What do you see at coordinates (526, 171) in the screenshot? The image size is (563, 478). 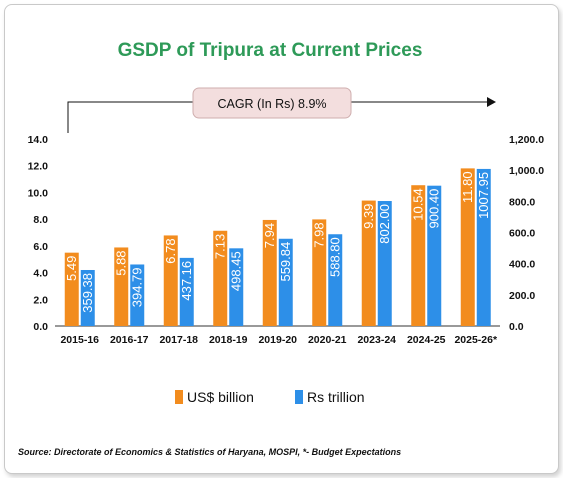 I see `right-tick-label: 1,000.0` at bounding box center [526, 171].